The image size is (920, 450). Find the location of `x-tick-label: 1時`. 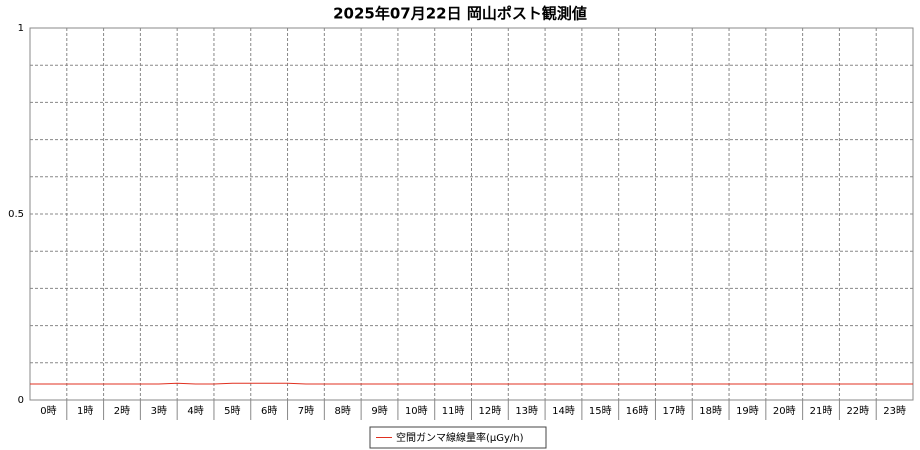

x-tick-label: 1時 is located at coordinates (85, 411).